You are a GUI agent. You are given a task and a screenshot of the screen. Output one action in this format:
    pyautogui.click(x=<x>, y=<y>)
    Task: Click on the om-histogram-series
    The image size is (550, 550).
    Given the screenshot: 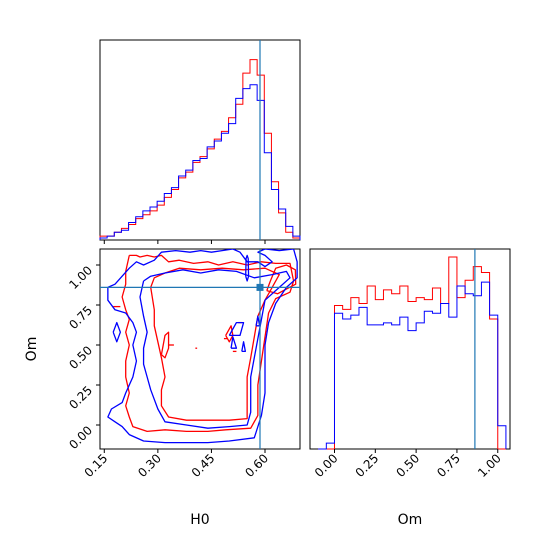 What is the action you would take?
    pyautogui.click(x=412, y=353)
    